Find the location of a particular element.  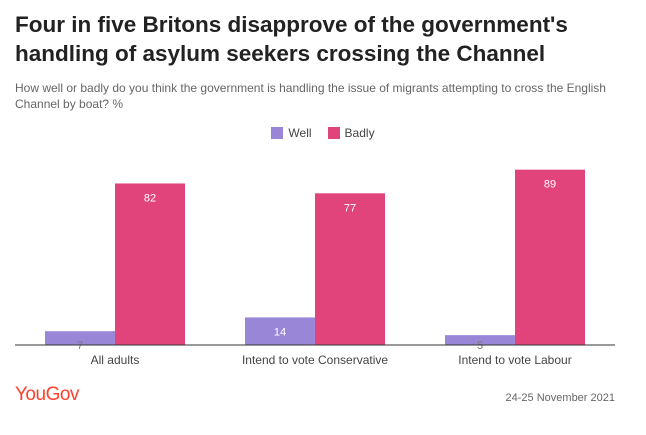

data-label-well-0: 7 is located at coordinates (80, 346).